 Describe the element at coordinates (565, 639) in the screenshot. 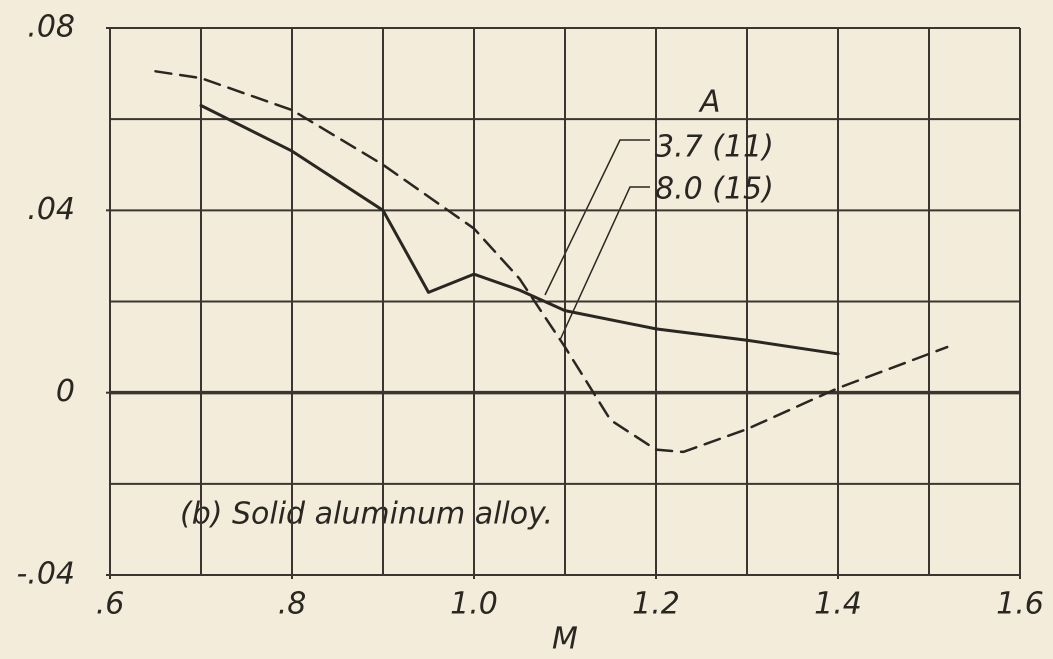

I see `x-axis-label: M` at that location.